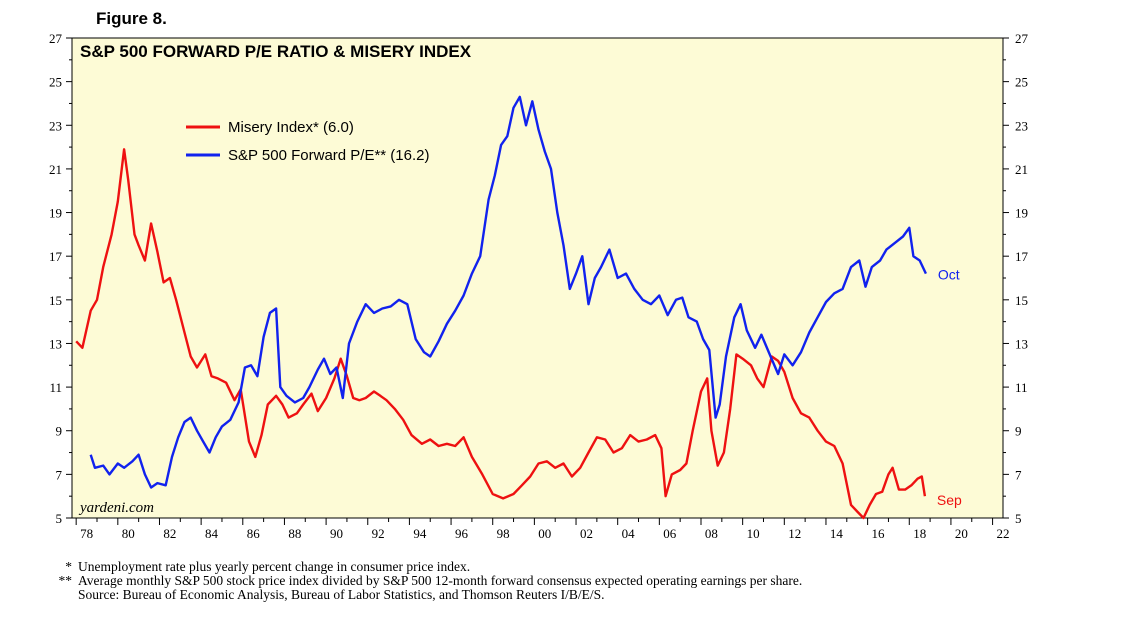  Describe the element at coordinates (276, 51) in the screenshot. I see `chart-title: S&P 500 FORWARD P/E RATIO & MISERY INDEX` at that location.